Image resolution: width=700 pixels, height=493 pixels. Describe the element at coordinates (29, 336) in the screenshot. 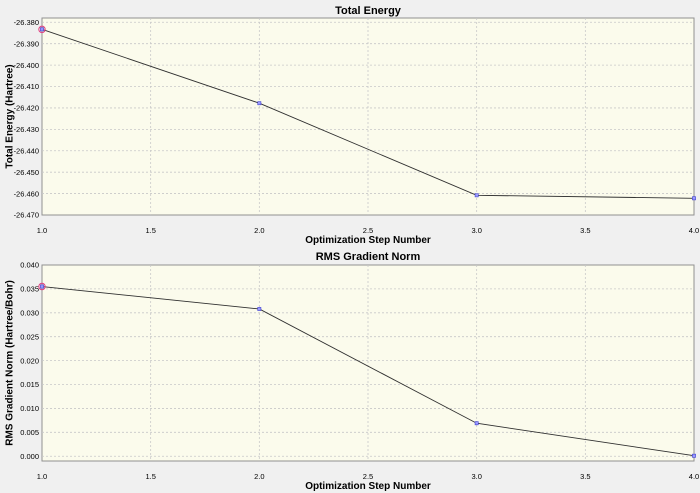

I see `y-tick-label: 0.025` at that location.